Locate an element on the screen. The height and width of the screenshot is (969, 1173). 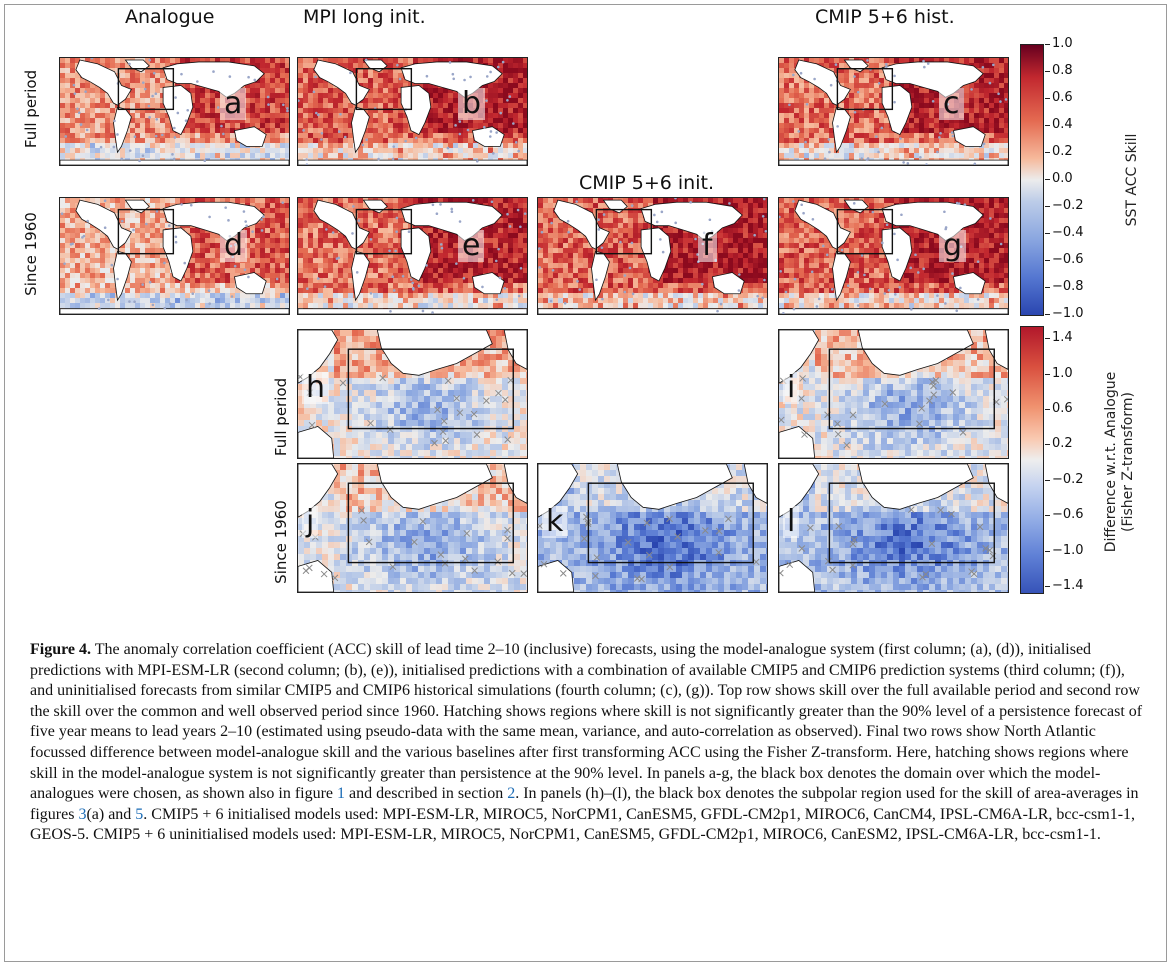
panel-letter-f: f is located at coordinates (707, 246).